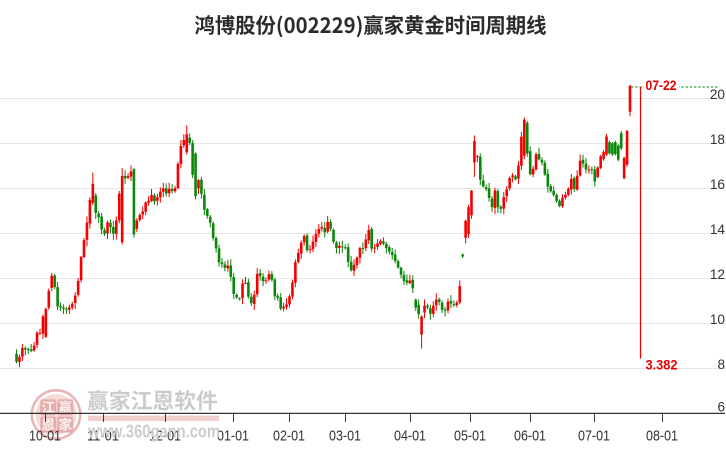  What do you see at coordinates (717, 139) in the screenshot?
I see `svg-text: 18` at bounding box center [717, 139].